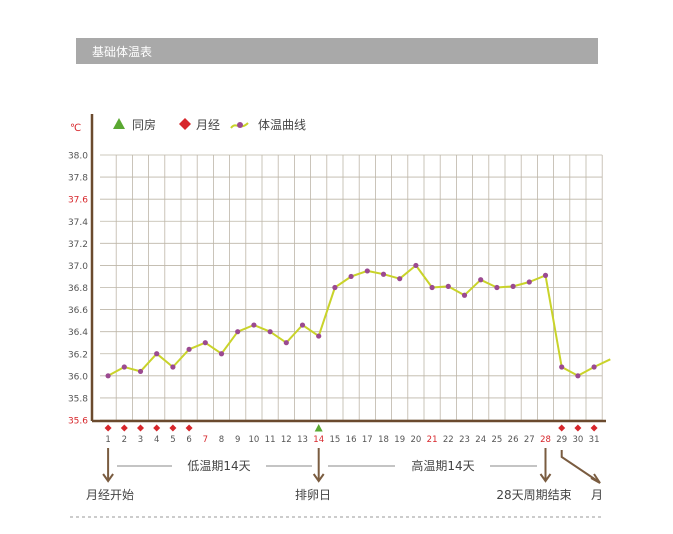 The image size is (673, 534). I want to click on y-tick-label: 36.6, so click(78, 311).